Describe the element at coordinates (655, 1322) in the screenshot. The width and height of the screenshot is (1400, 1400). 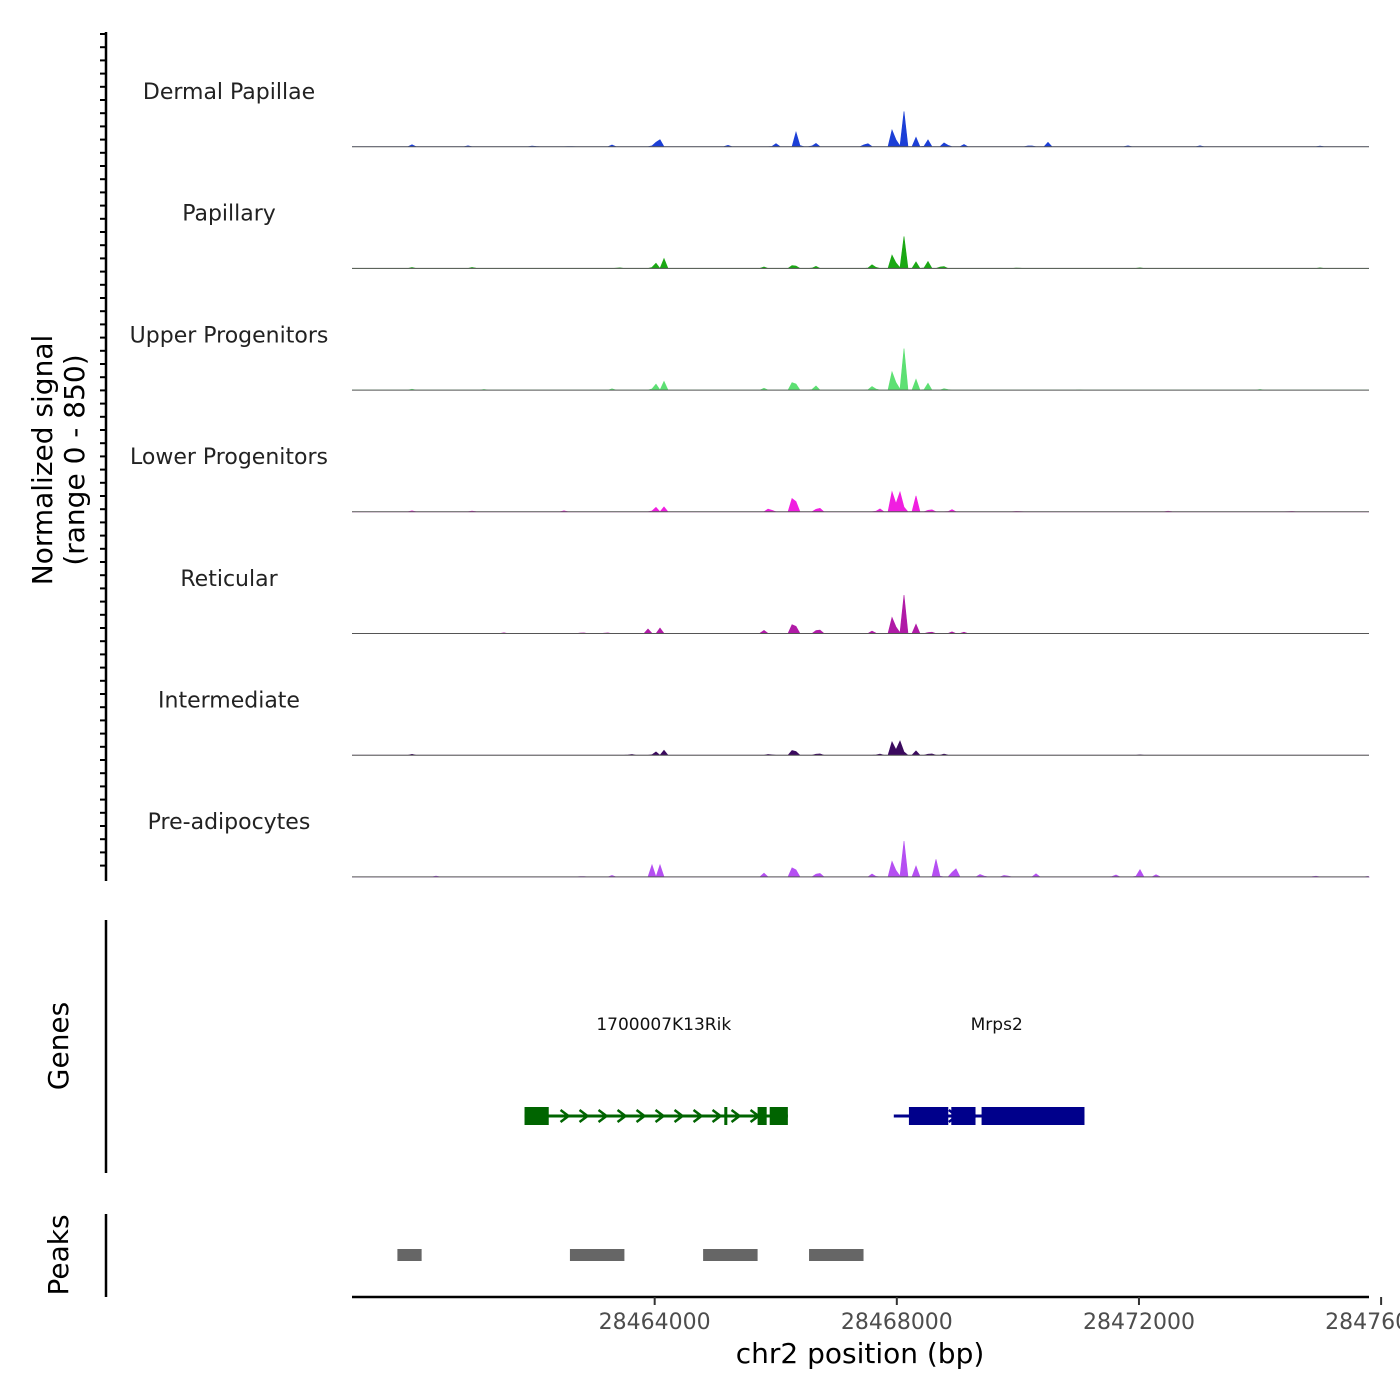
I see `x-tick-label: 28464000` at that location.